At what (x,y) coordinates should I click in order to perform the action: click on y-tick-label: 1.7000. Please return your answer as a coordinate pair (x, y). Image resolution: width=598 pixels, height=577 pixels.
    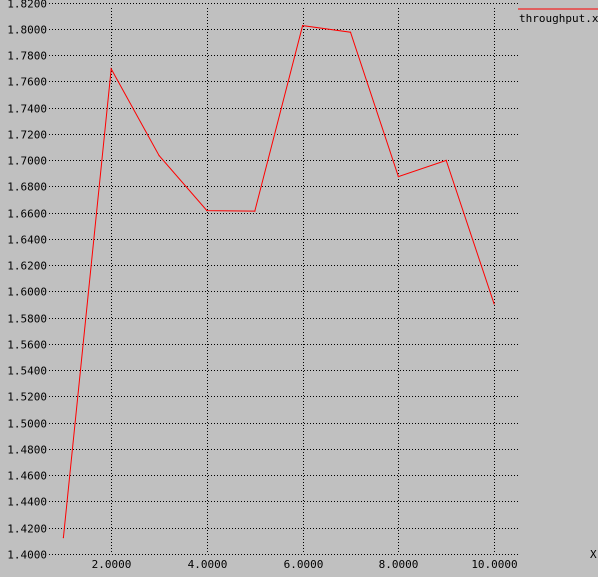
    Looking at the image, I should click on (27, 161).